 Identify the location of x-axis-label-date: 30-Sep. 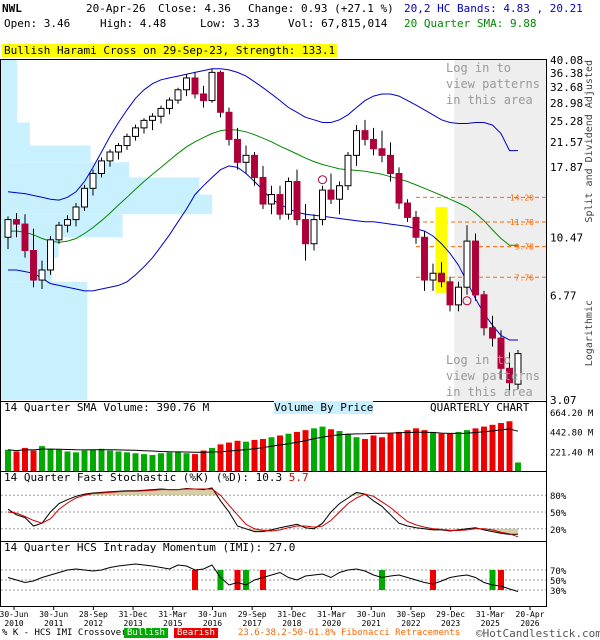
(410, 614).